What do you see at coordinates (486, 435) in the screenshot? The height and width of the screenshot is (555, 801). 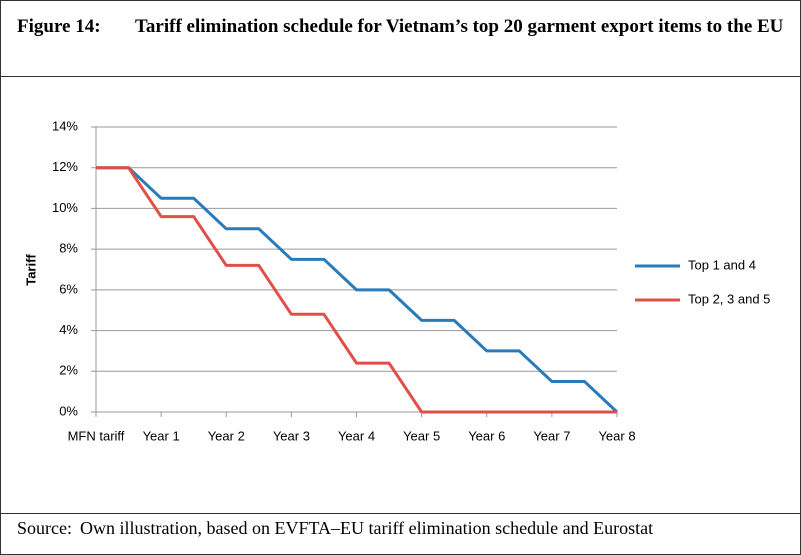 I see `x-tick-label: Year 6` at bounding box center [486, 435].